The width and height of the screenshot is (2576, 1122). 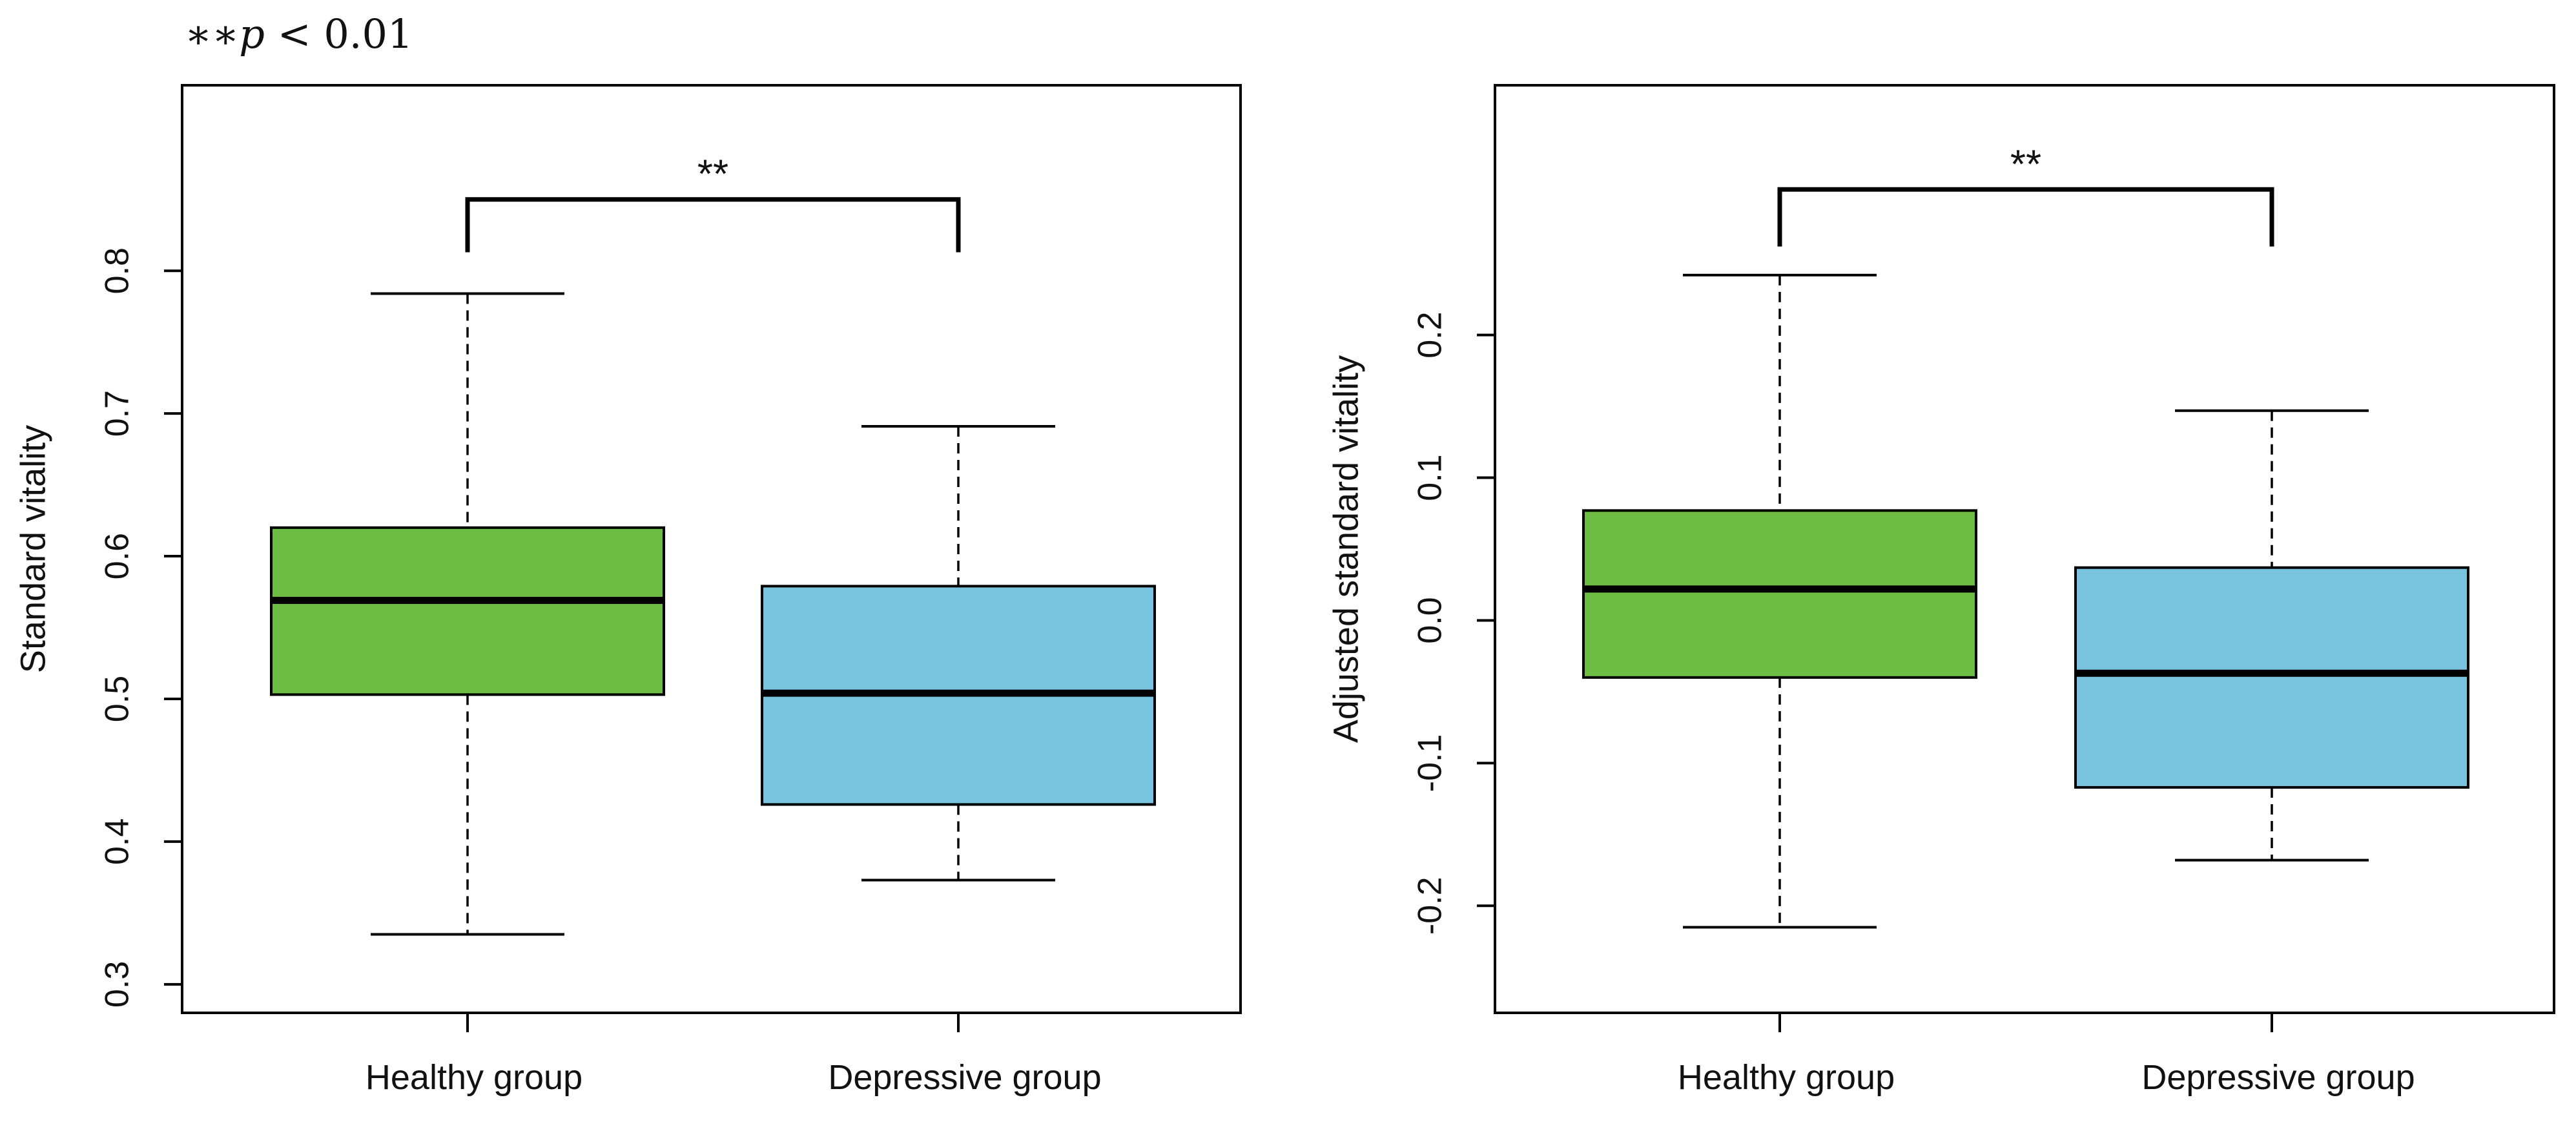 What do you see at coordinates (467, 611) in the screenshot?
I see `chart1-healthy-group-box` at bounding box center [467, 611].